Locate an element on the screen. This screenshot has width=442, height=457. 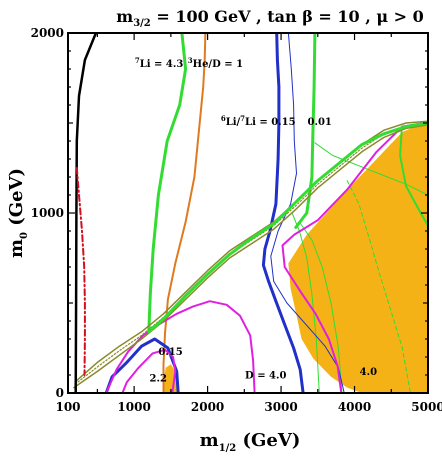
x-tick-label: 1000 is located at coordinates (133, 407).